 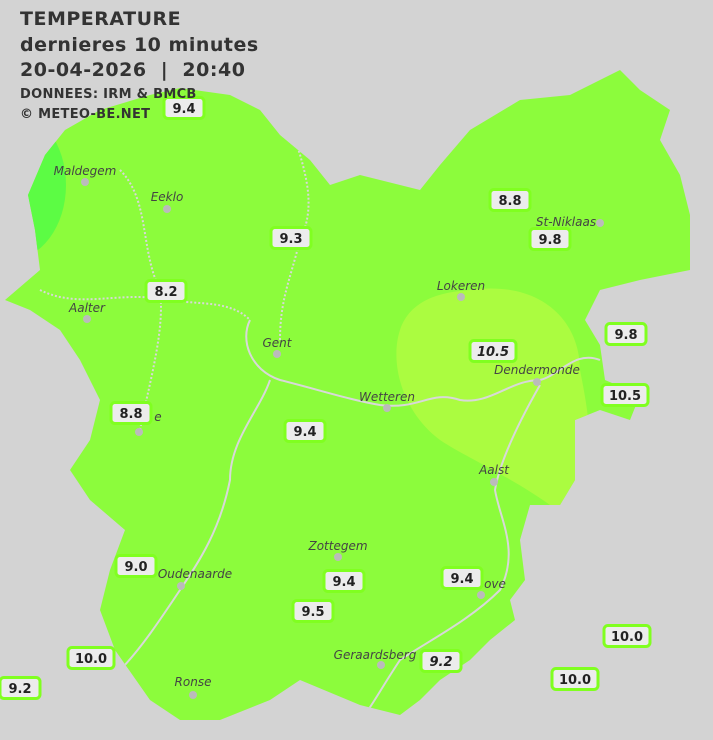 What do you see at coordinates (278, 343) in the screenshot?
I see `city-label: Gent` at bounding box center [278, 343].